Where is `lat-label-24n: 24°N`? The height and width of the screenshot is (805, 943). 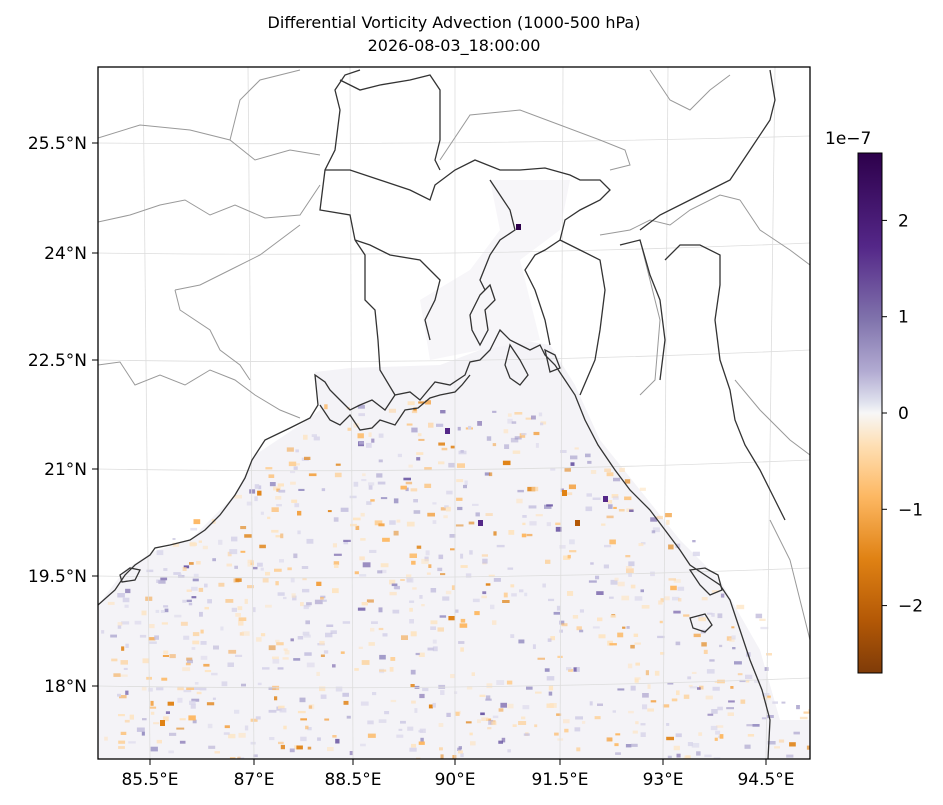 lat-label-24n: 24°N is located at coordinates (65, 254).